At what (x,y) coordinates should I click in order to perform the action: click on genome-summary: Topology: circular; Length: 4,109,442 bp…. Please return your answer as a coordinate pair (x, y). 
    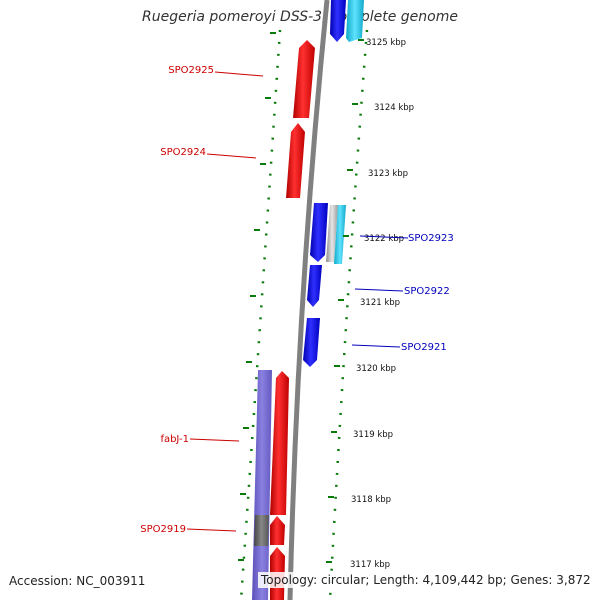
    Looking at the image, I should click on (426, 580).